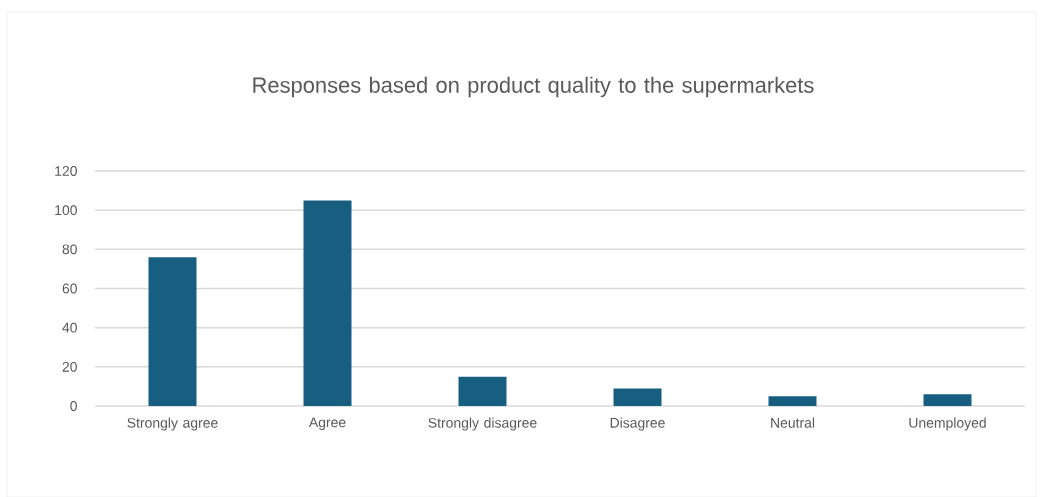 The image size is (1044, 497). Describe the element at coordinates (69, 249) in the screenshot. I see `y-tick-label: 80` at that location.